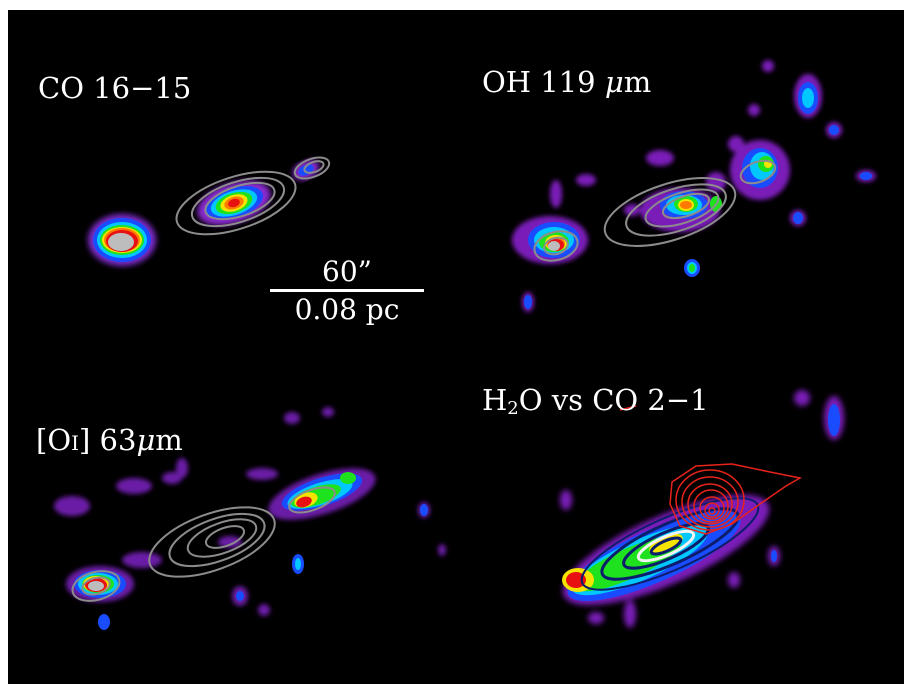 This screenshot has width=904, height=684. What do you see at coordinates (543, 82) in the screenshot?
I see `oh-label-main: OH 119` at bounding box center [543, 82].